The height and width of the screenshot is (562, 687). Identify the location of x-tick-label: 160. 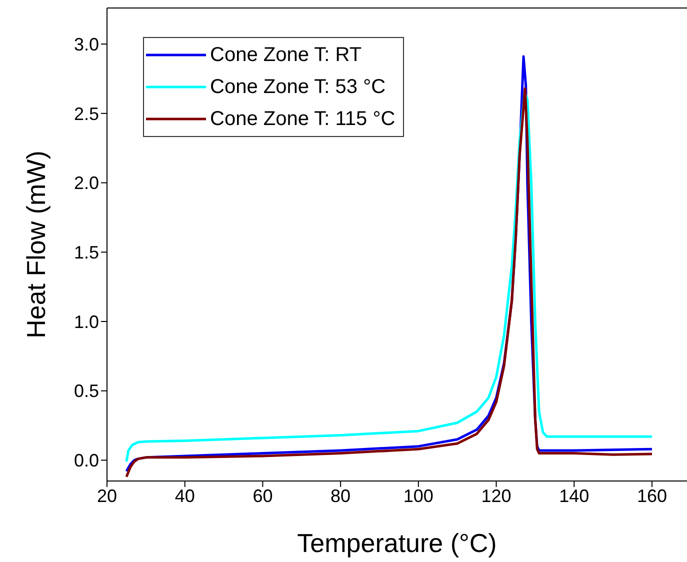
(651, 496).